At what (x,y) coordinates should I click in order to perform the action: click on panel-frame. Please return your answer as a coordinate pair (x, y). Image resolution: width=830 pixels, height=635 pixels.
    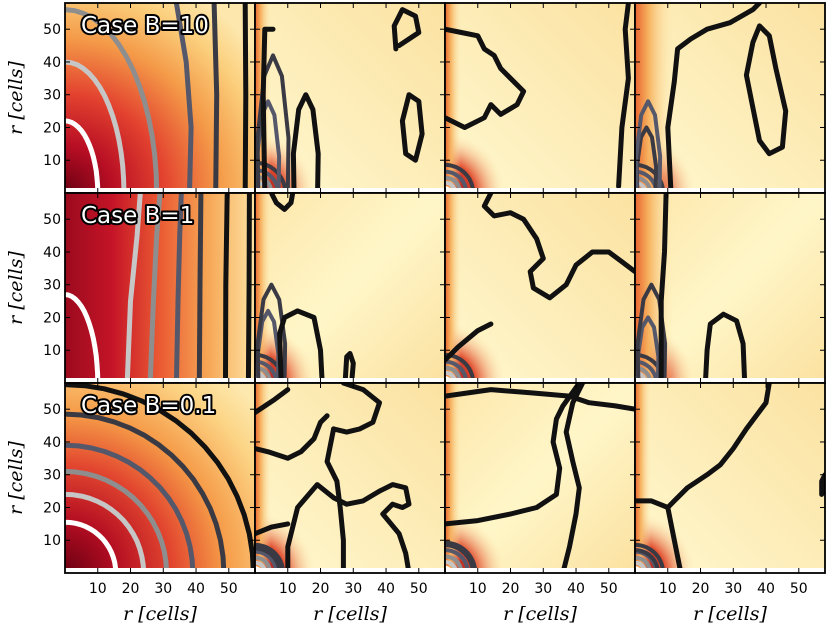
    Looking at the image, I should click on (730, 478).